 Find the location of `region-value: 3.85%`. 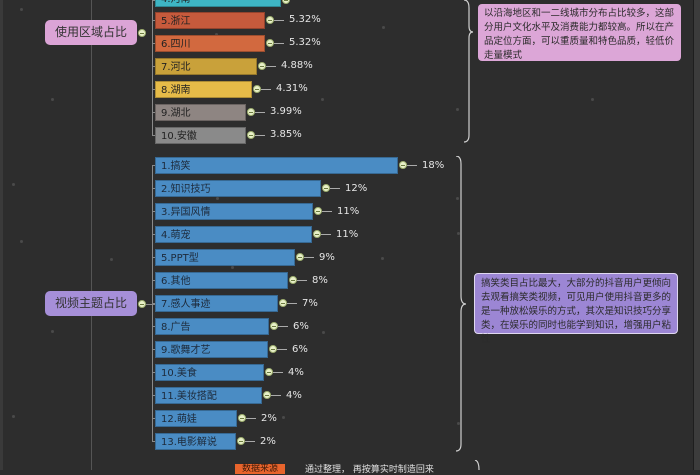

region-value: 3.85% is located at coordinates (286, 134).